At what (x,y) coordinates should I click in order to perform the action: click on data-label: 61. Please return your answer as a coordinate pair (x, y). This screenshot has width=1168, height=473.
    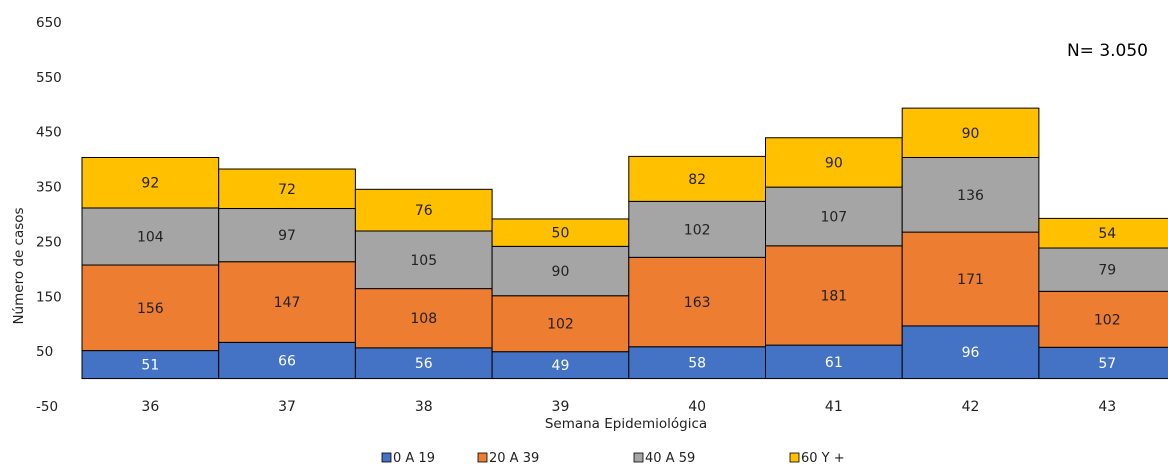
    Looking at the image, I should click on (834, 363).